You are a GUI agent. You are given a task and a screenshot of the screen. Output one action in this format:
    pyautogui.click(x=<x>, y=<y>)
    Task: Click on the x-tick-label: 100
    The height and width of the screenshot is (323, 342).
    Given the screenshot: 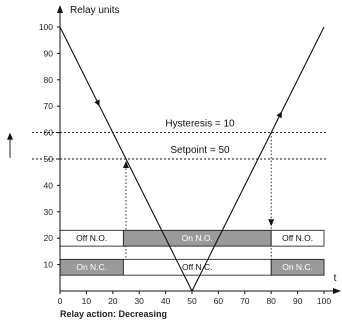 What is the action you would take?
    pyautogui.click(x=324, y=301)
    